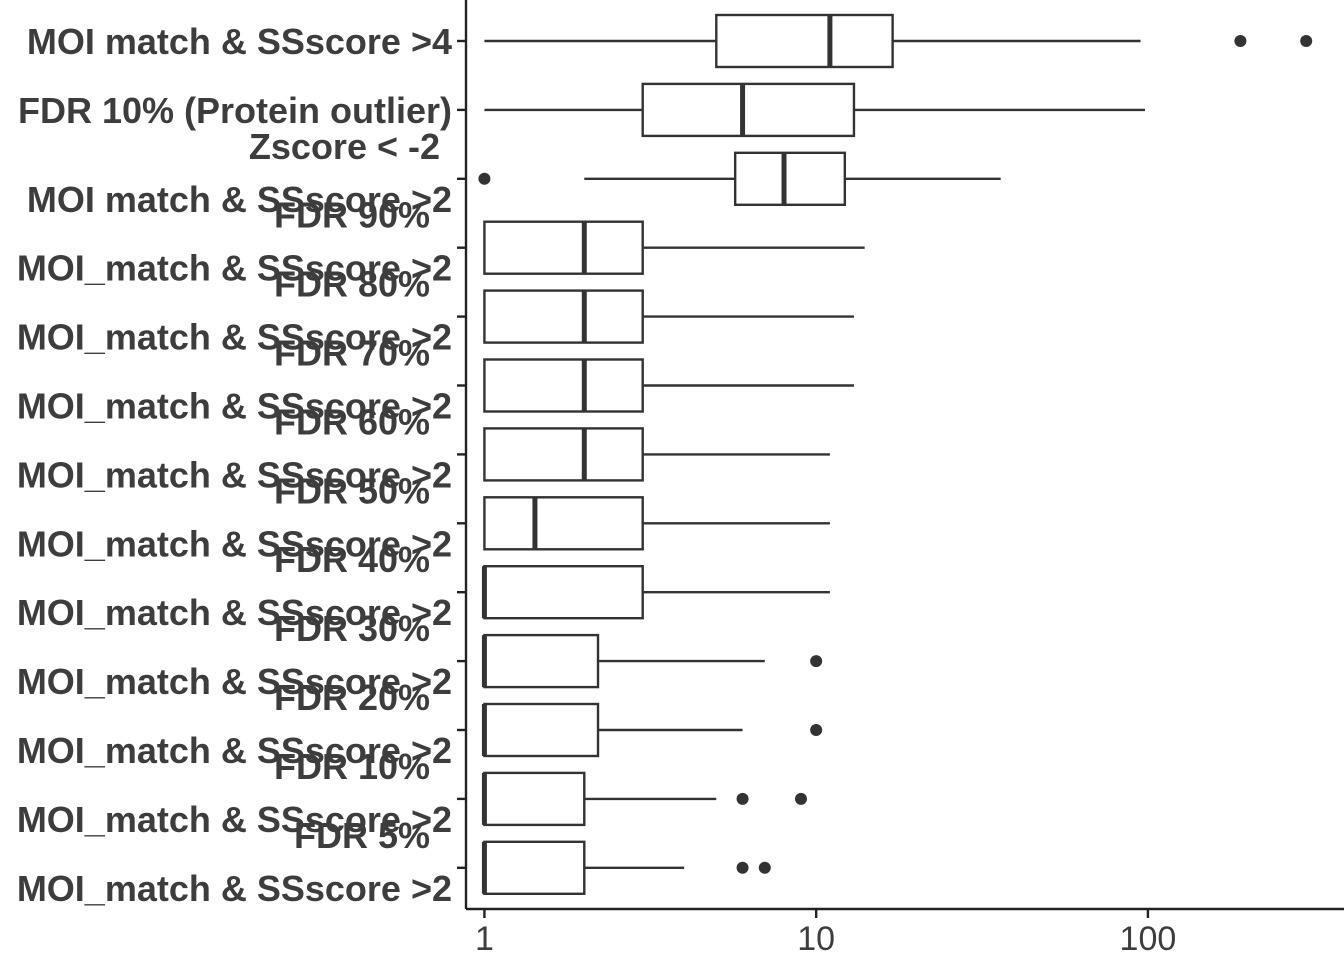 The image size is (1344, 960). I want to click on category-label-6-line-0: FDR 60%, so click(352, 421).